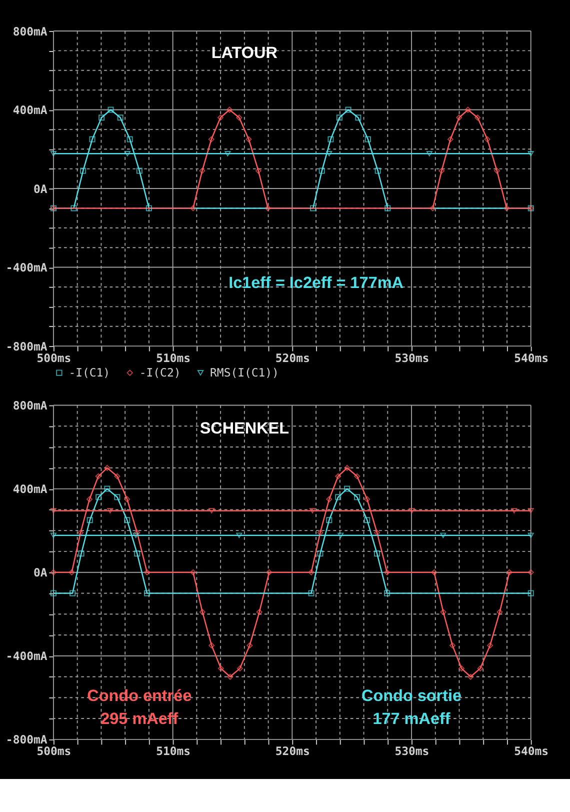 The width and height of the screenshot is (570, 812). I want to click on x-tick-label: 540ms, so click(531, 357).